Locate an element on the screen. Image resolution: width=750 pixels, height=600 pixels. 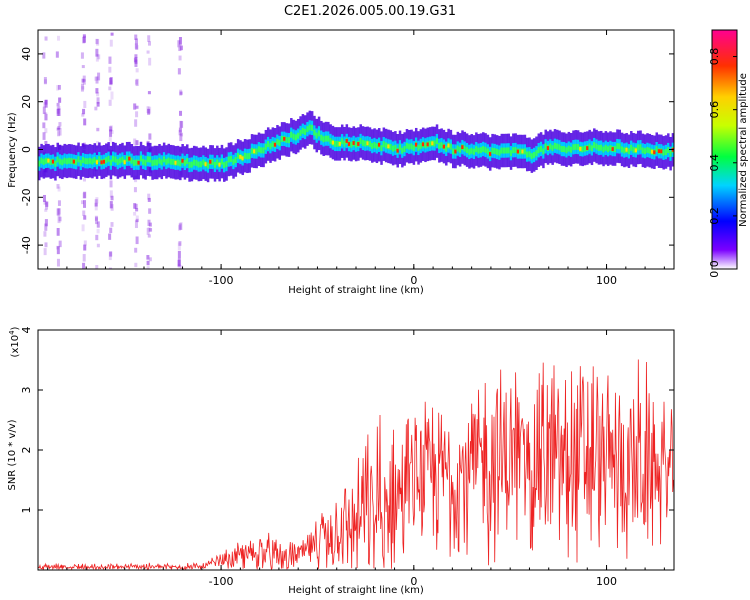
x-tick-label: 0 is located at coordinates (413, 280).